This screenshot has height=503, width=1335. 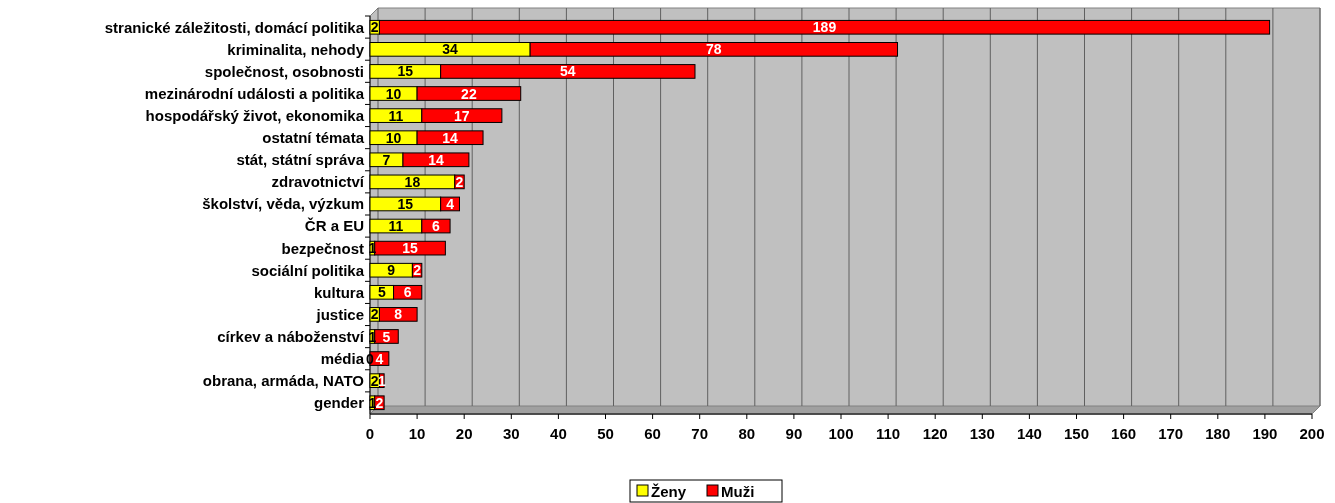 What do you see at coordinates (714, 49) in the screenshot?
I see `data-label: 78` at bounding box center [714, 49].